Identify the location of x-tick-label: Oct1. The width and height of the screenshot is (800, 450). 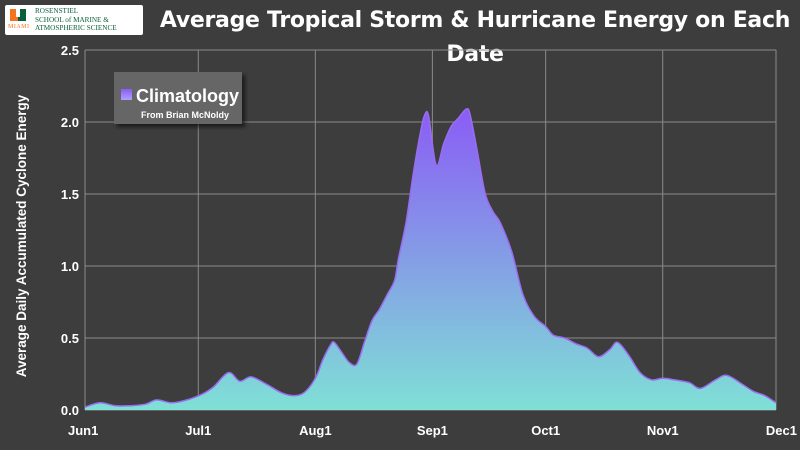
(545, 430).